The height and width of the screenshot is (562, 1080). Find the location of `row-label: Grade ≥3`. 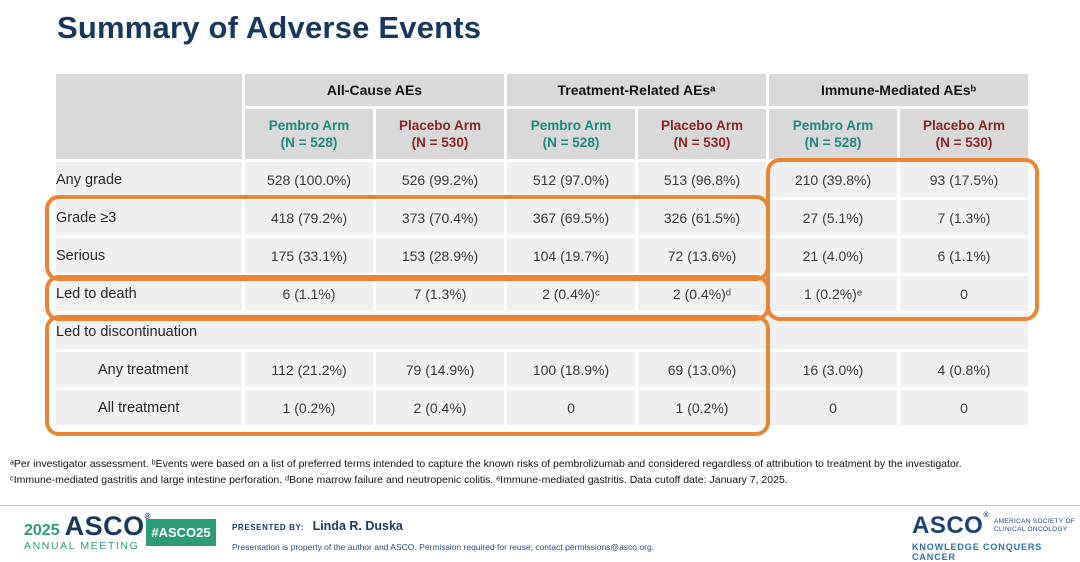

row-label: Grade ≥3 is located at coordinates (149, 217).